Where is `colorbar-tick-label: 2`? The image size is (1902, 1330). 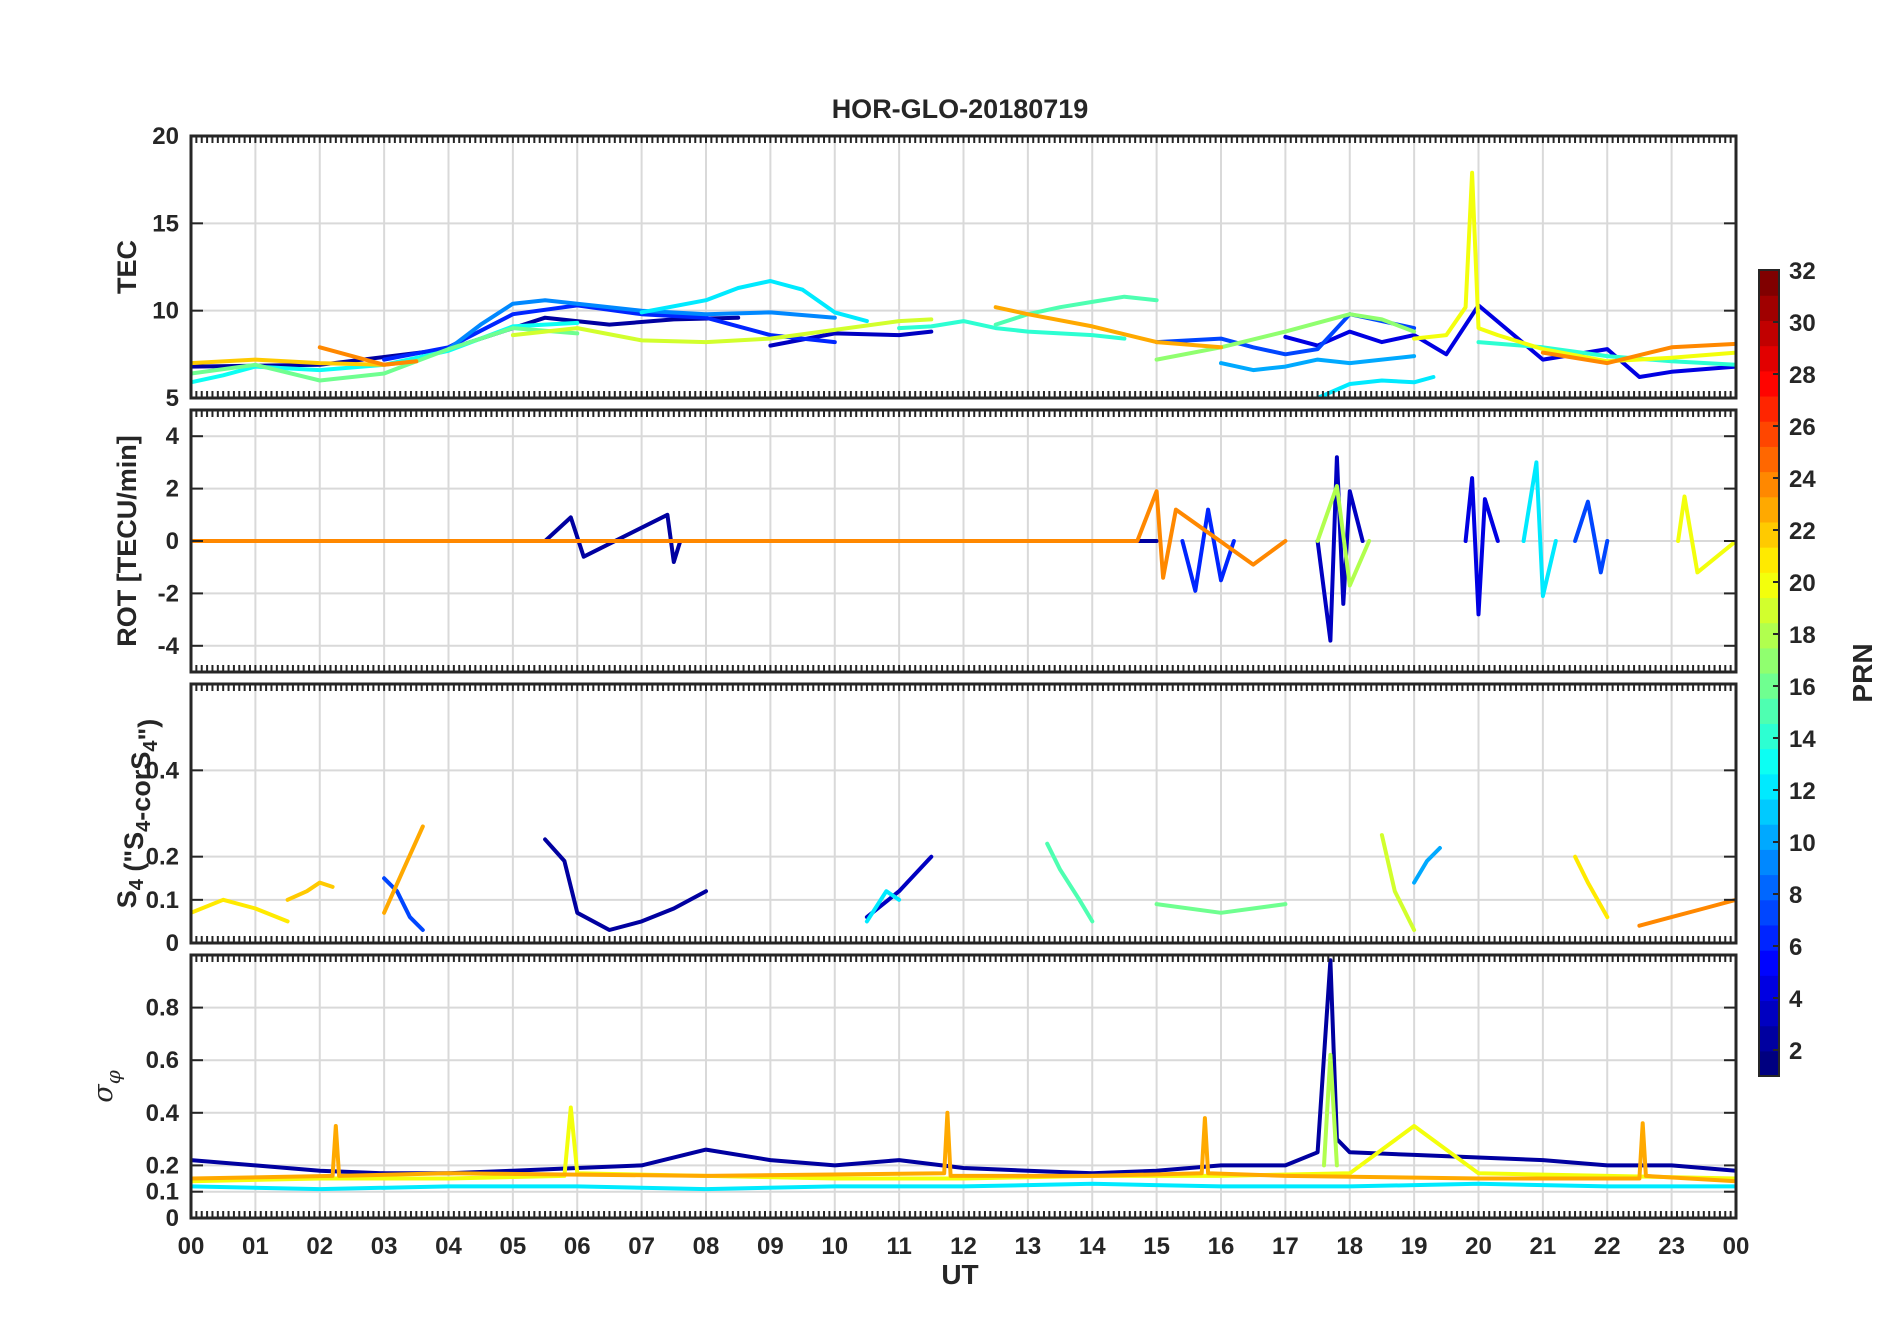
colorbar-tick-label: 2 is located at coordinates (1795, 1051).